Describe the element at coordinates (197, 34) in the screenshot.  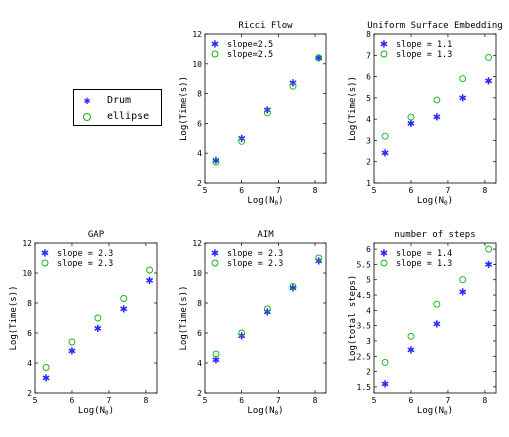
I see `y-tick-label: 12` at that location.